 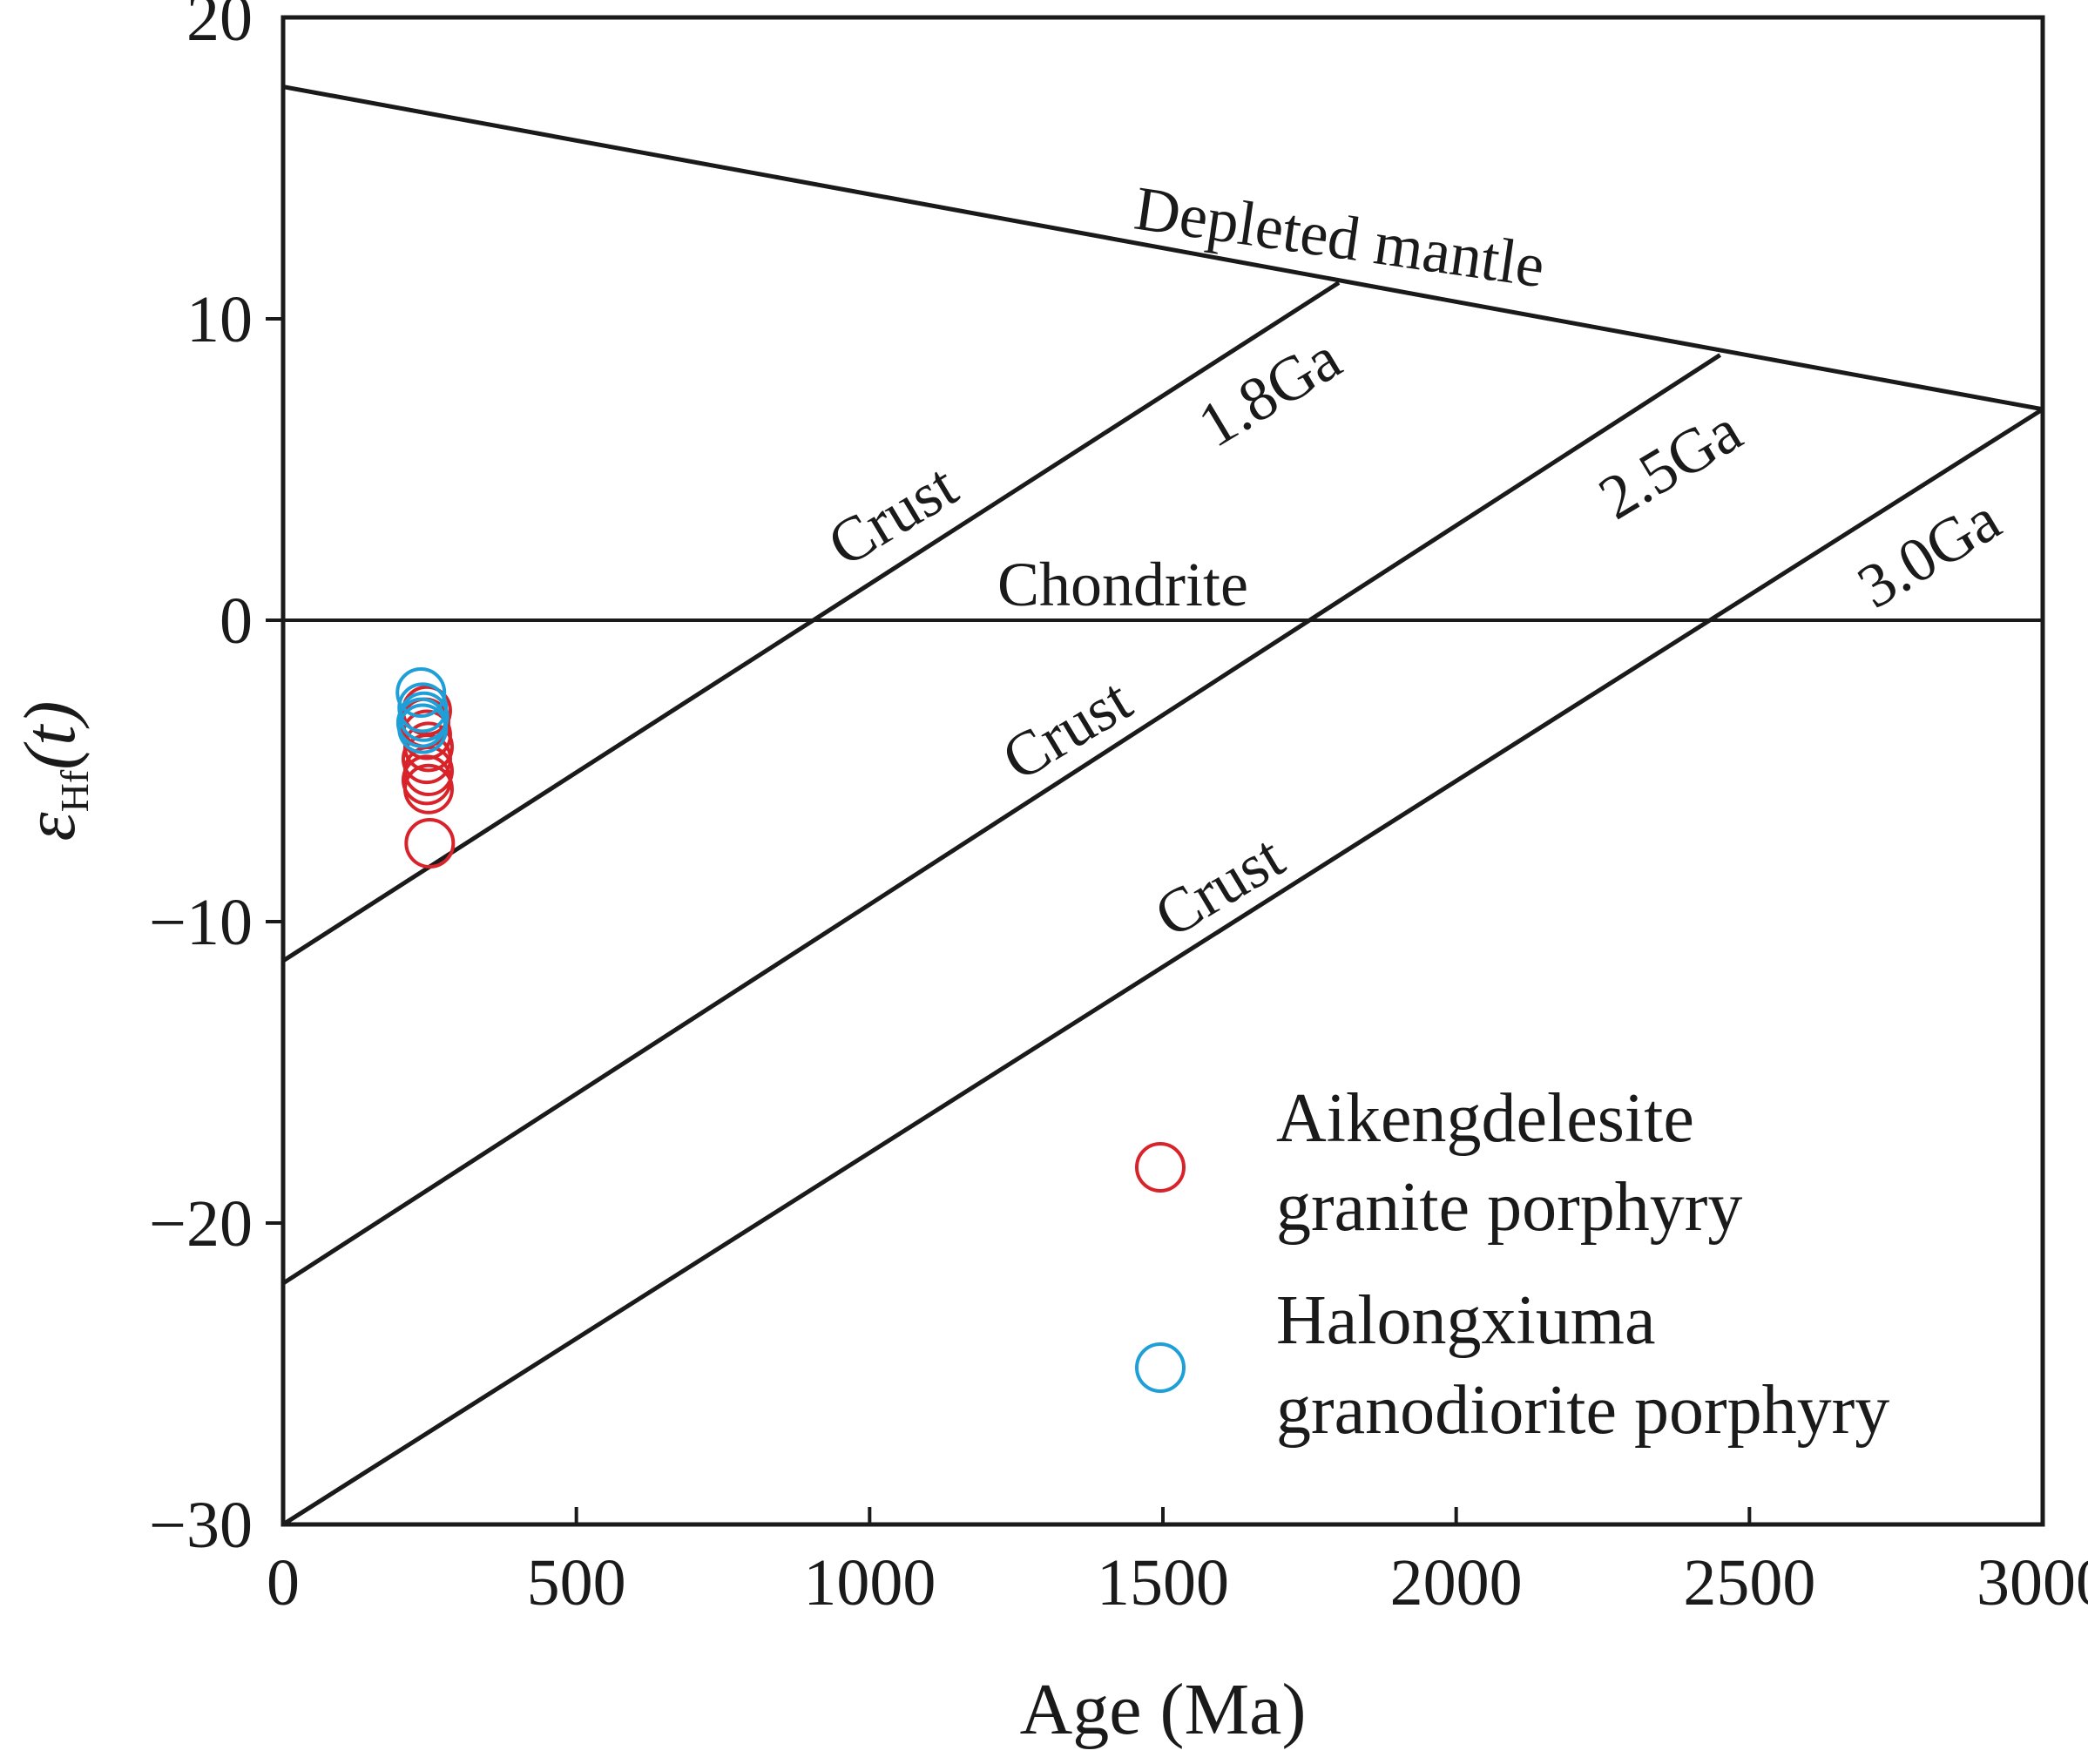 I want to click on crust-label-1.8ga: Crust, so click(x=892, y=515).